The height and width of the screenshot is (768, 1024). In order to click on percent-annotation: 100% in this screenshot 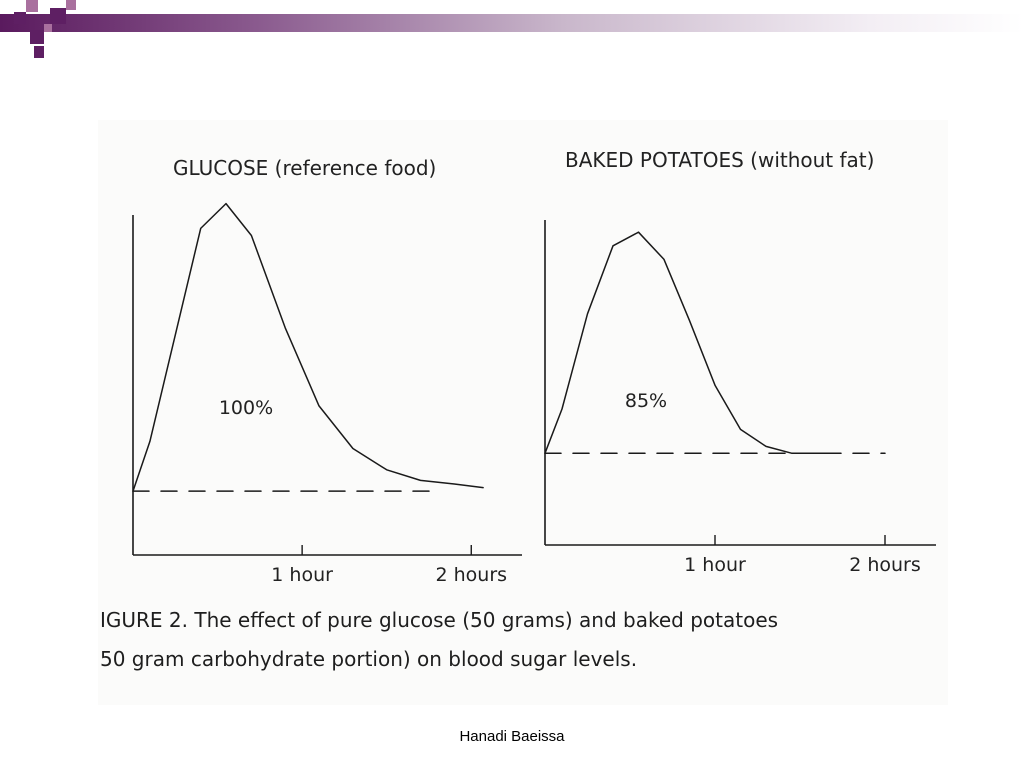, I will do `click(246, 408)`.